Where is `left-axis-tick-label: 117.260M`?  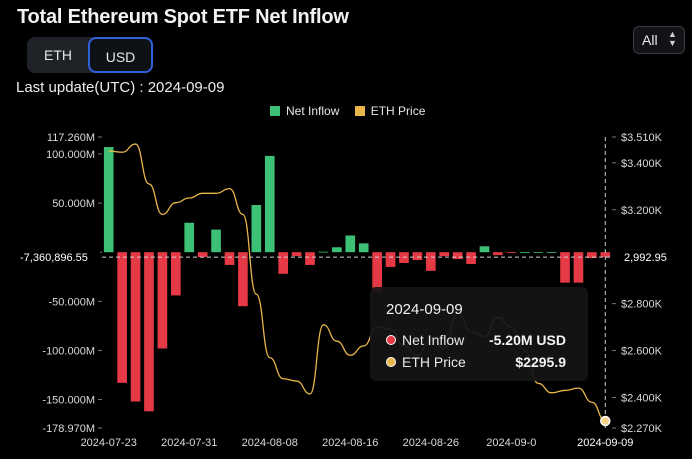
left-axis-tick-label: 117.260M is located at coordinates (71, 138).